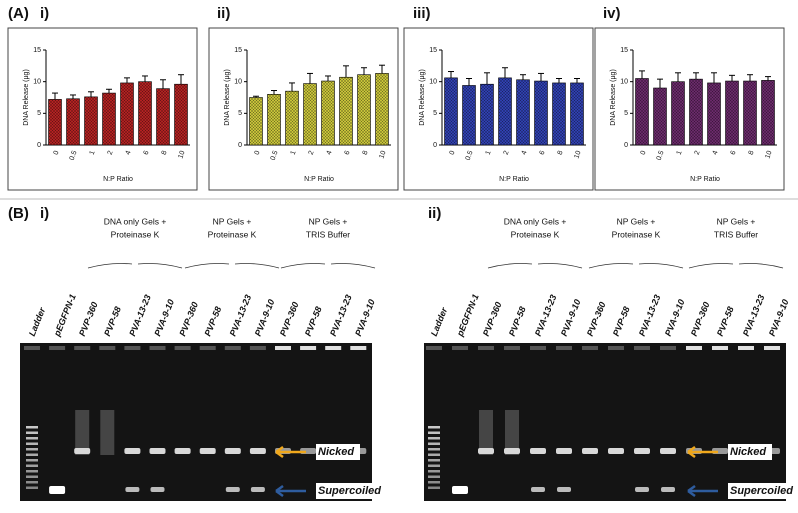 This screenshot has width=798, height=513. Describe the element at coordinates (18, 213) in the screenshot. I see `panel-label: (B)` at that location.